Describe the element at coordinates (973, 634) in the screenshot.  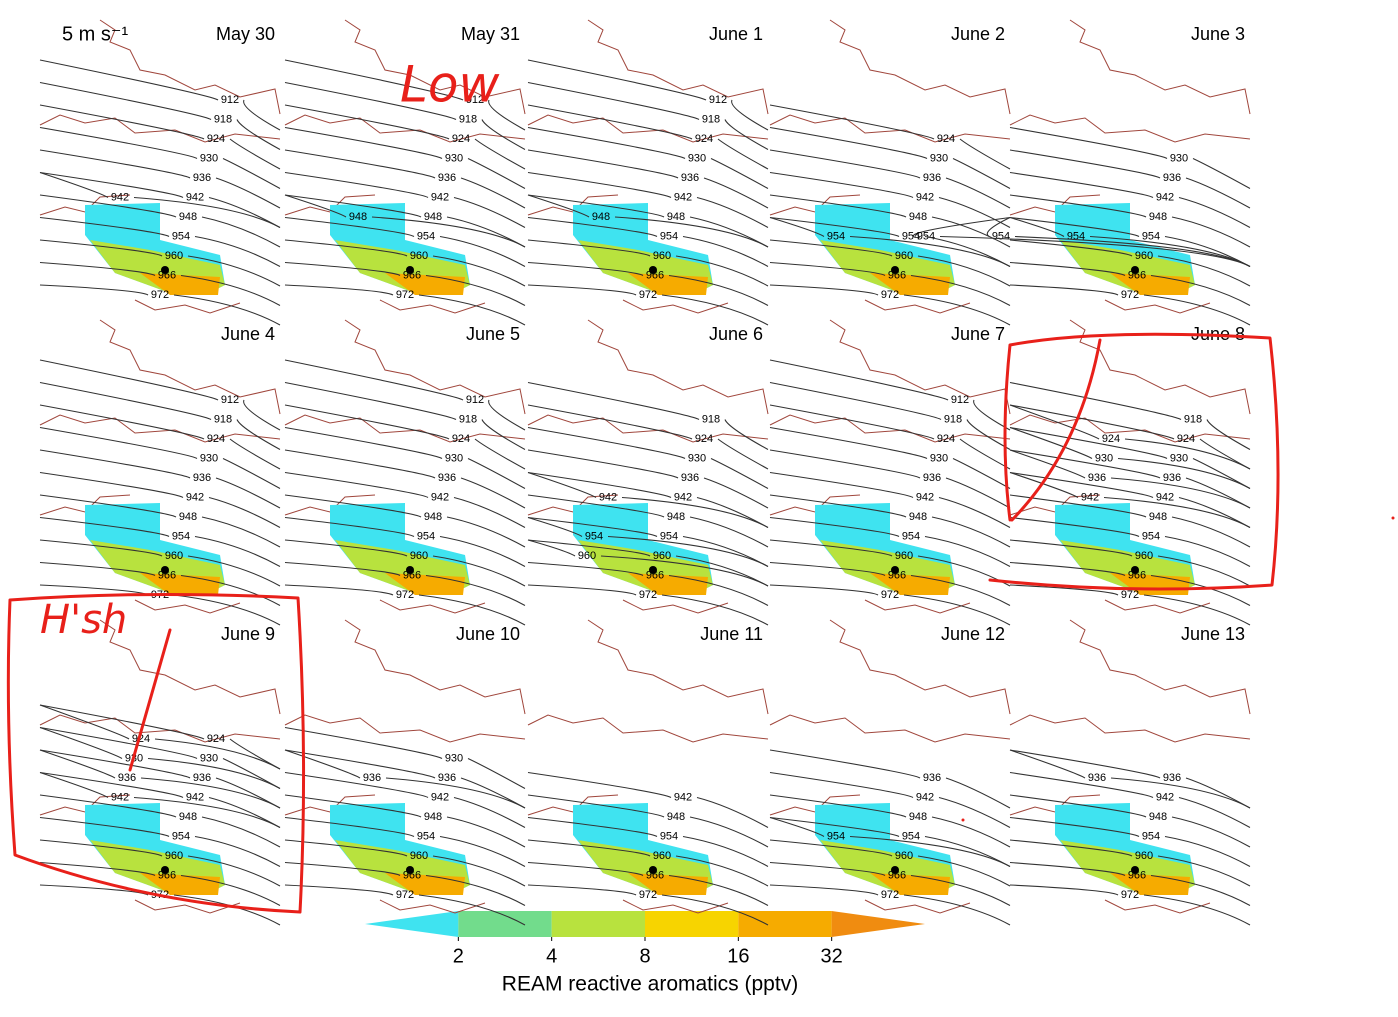
I see `panel-title: June 12` at that location.